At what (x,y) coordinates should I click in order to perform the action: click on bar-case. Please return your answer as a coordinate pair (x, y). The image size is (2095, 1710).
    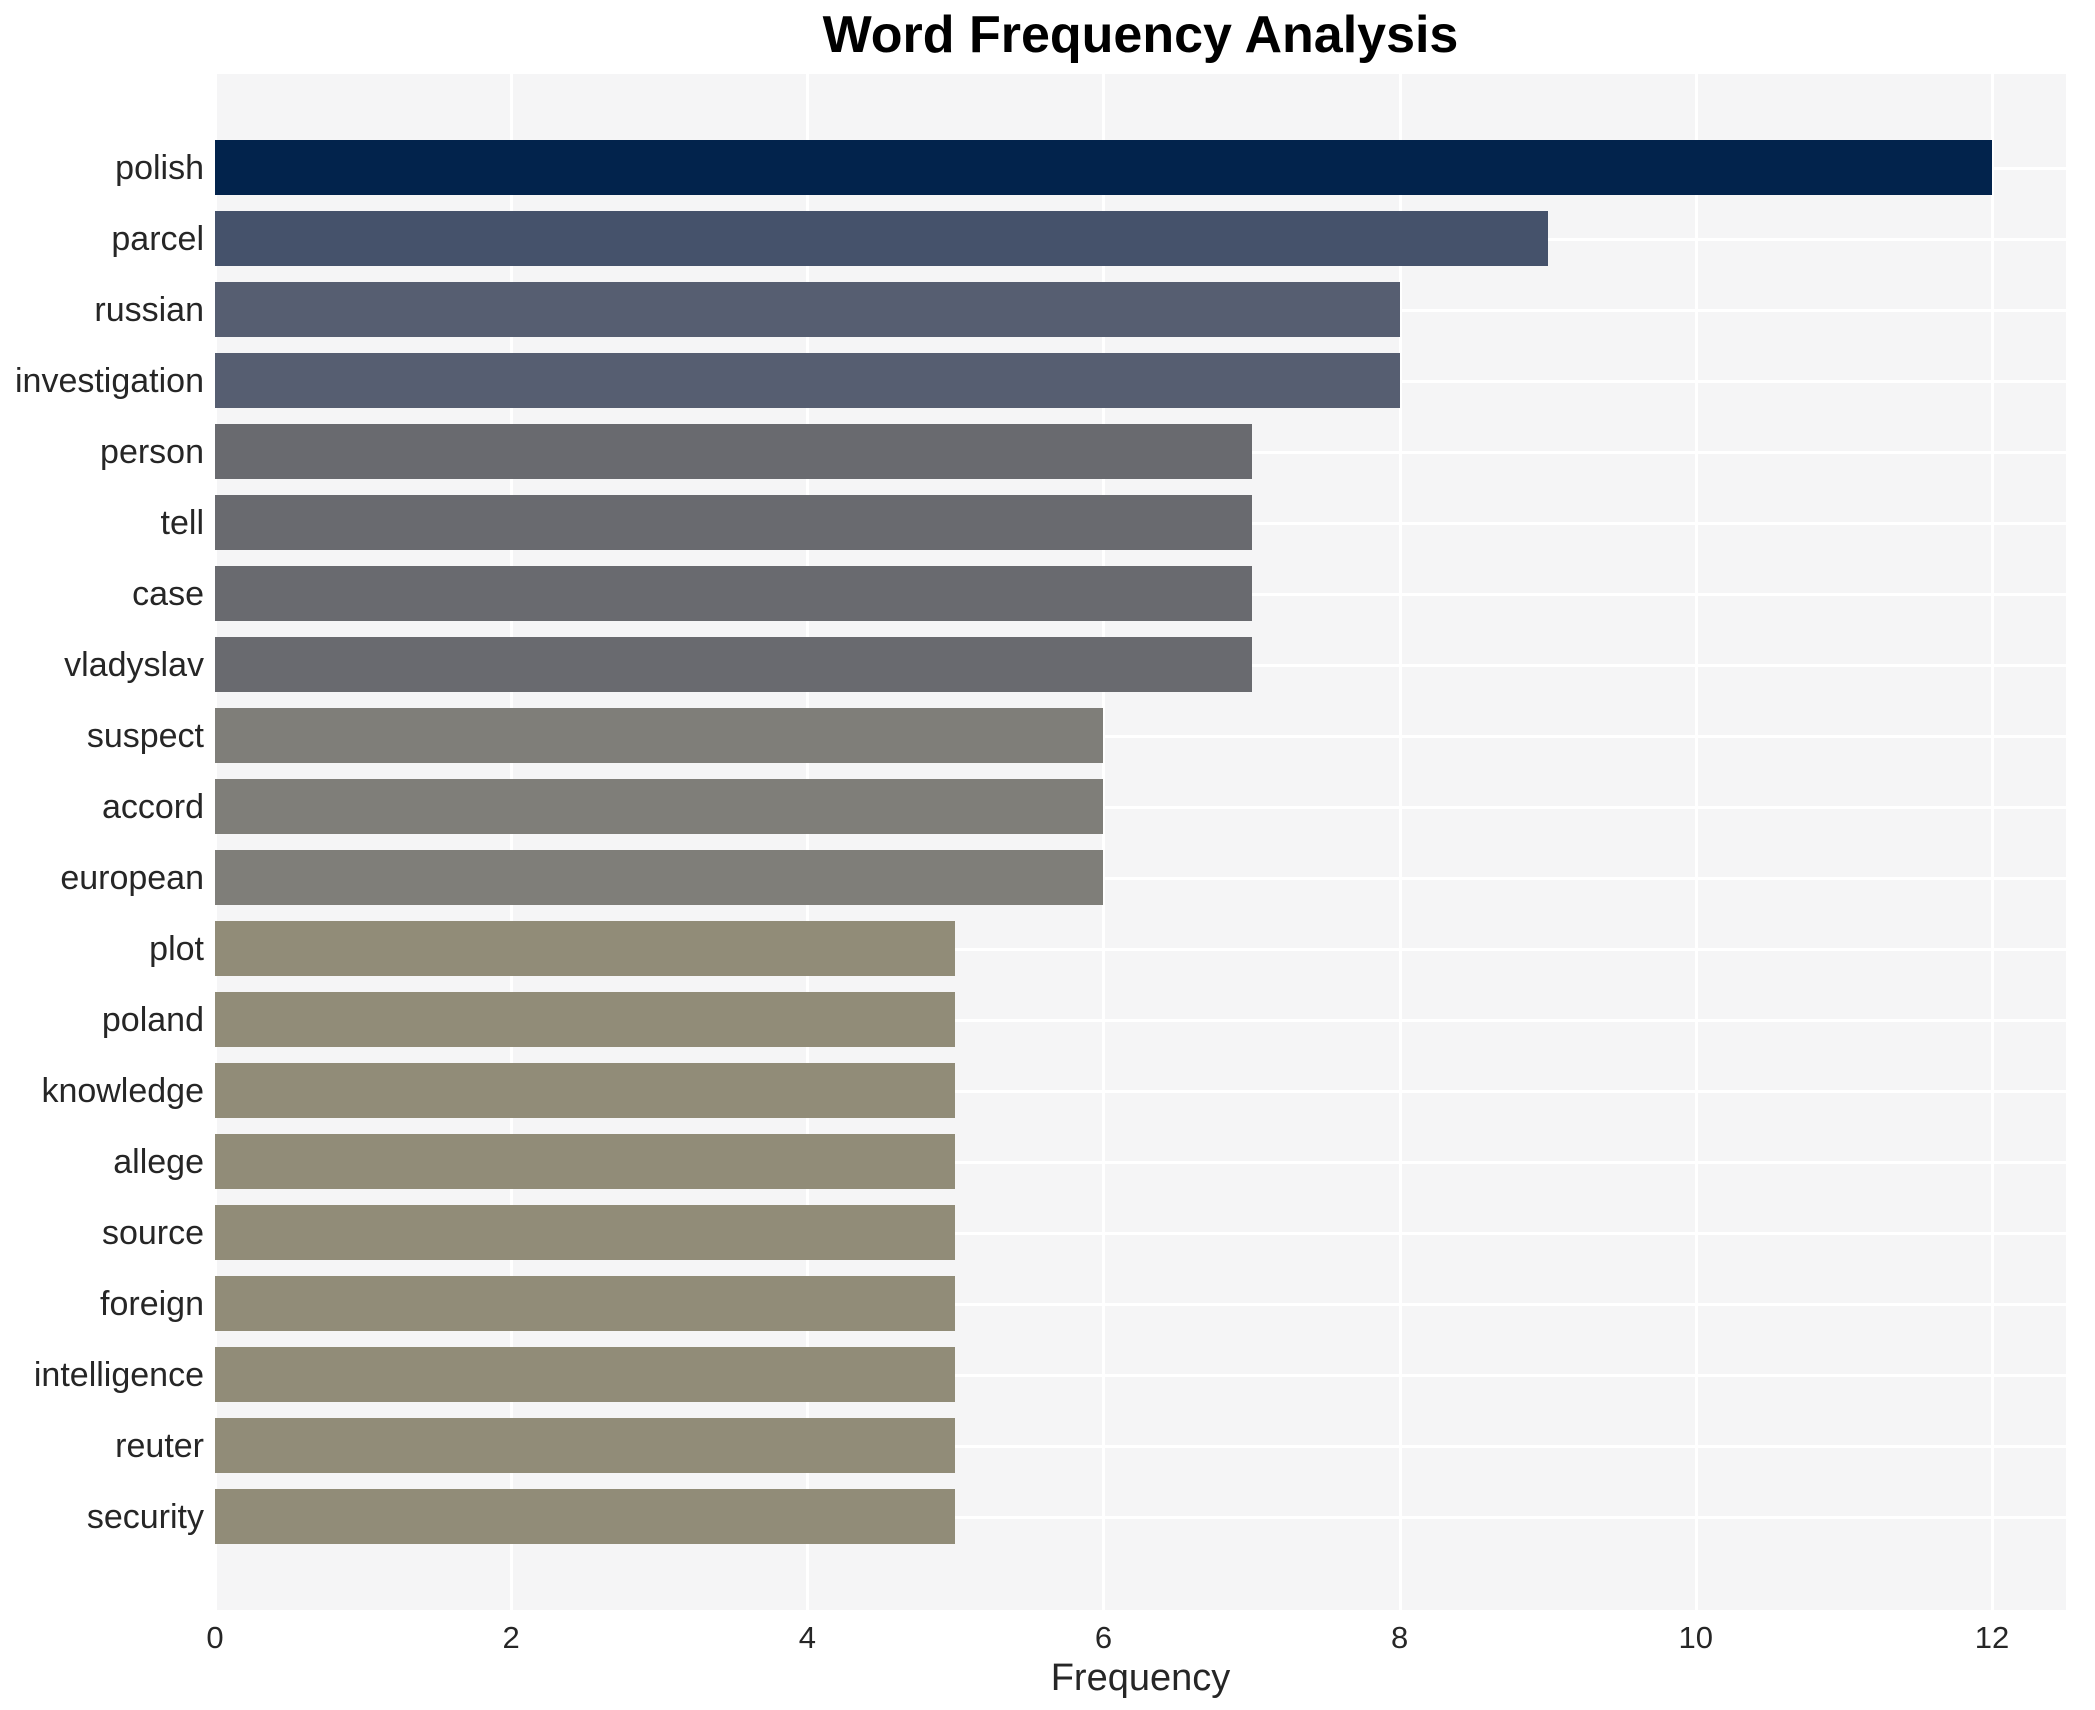
    Looking at the image, I should click on (733, 593).